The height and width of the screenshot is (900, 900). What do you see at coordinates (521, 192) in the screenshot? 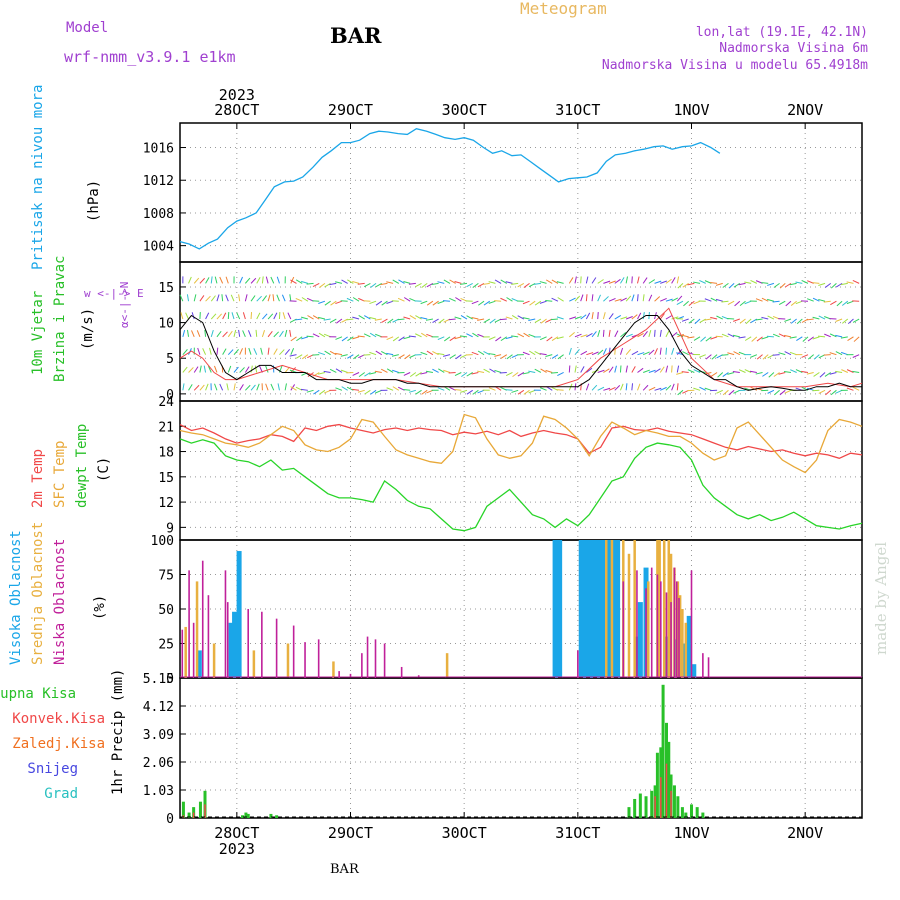
I see `pressure-frame` at bounding box center [521, 192].